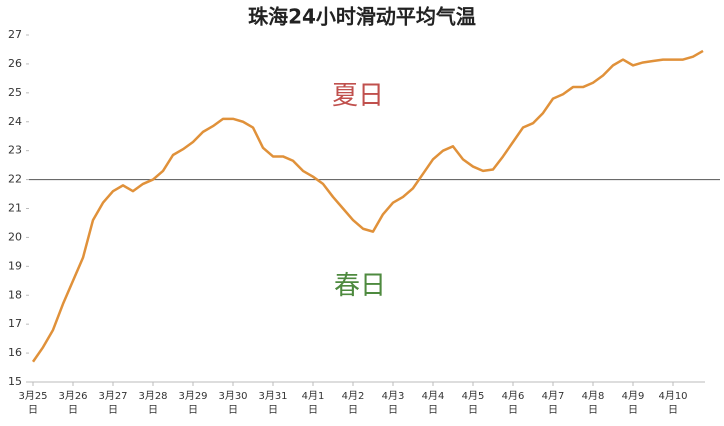  Describe the element at coordinates (15, 236) in the screenshot. I see `y-tick-label: 20` at that location.